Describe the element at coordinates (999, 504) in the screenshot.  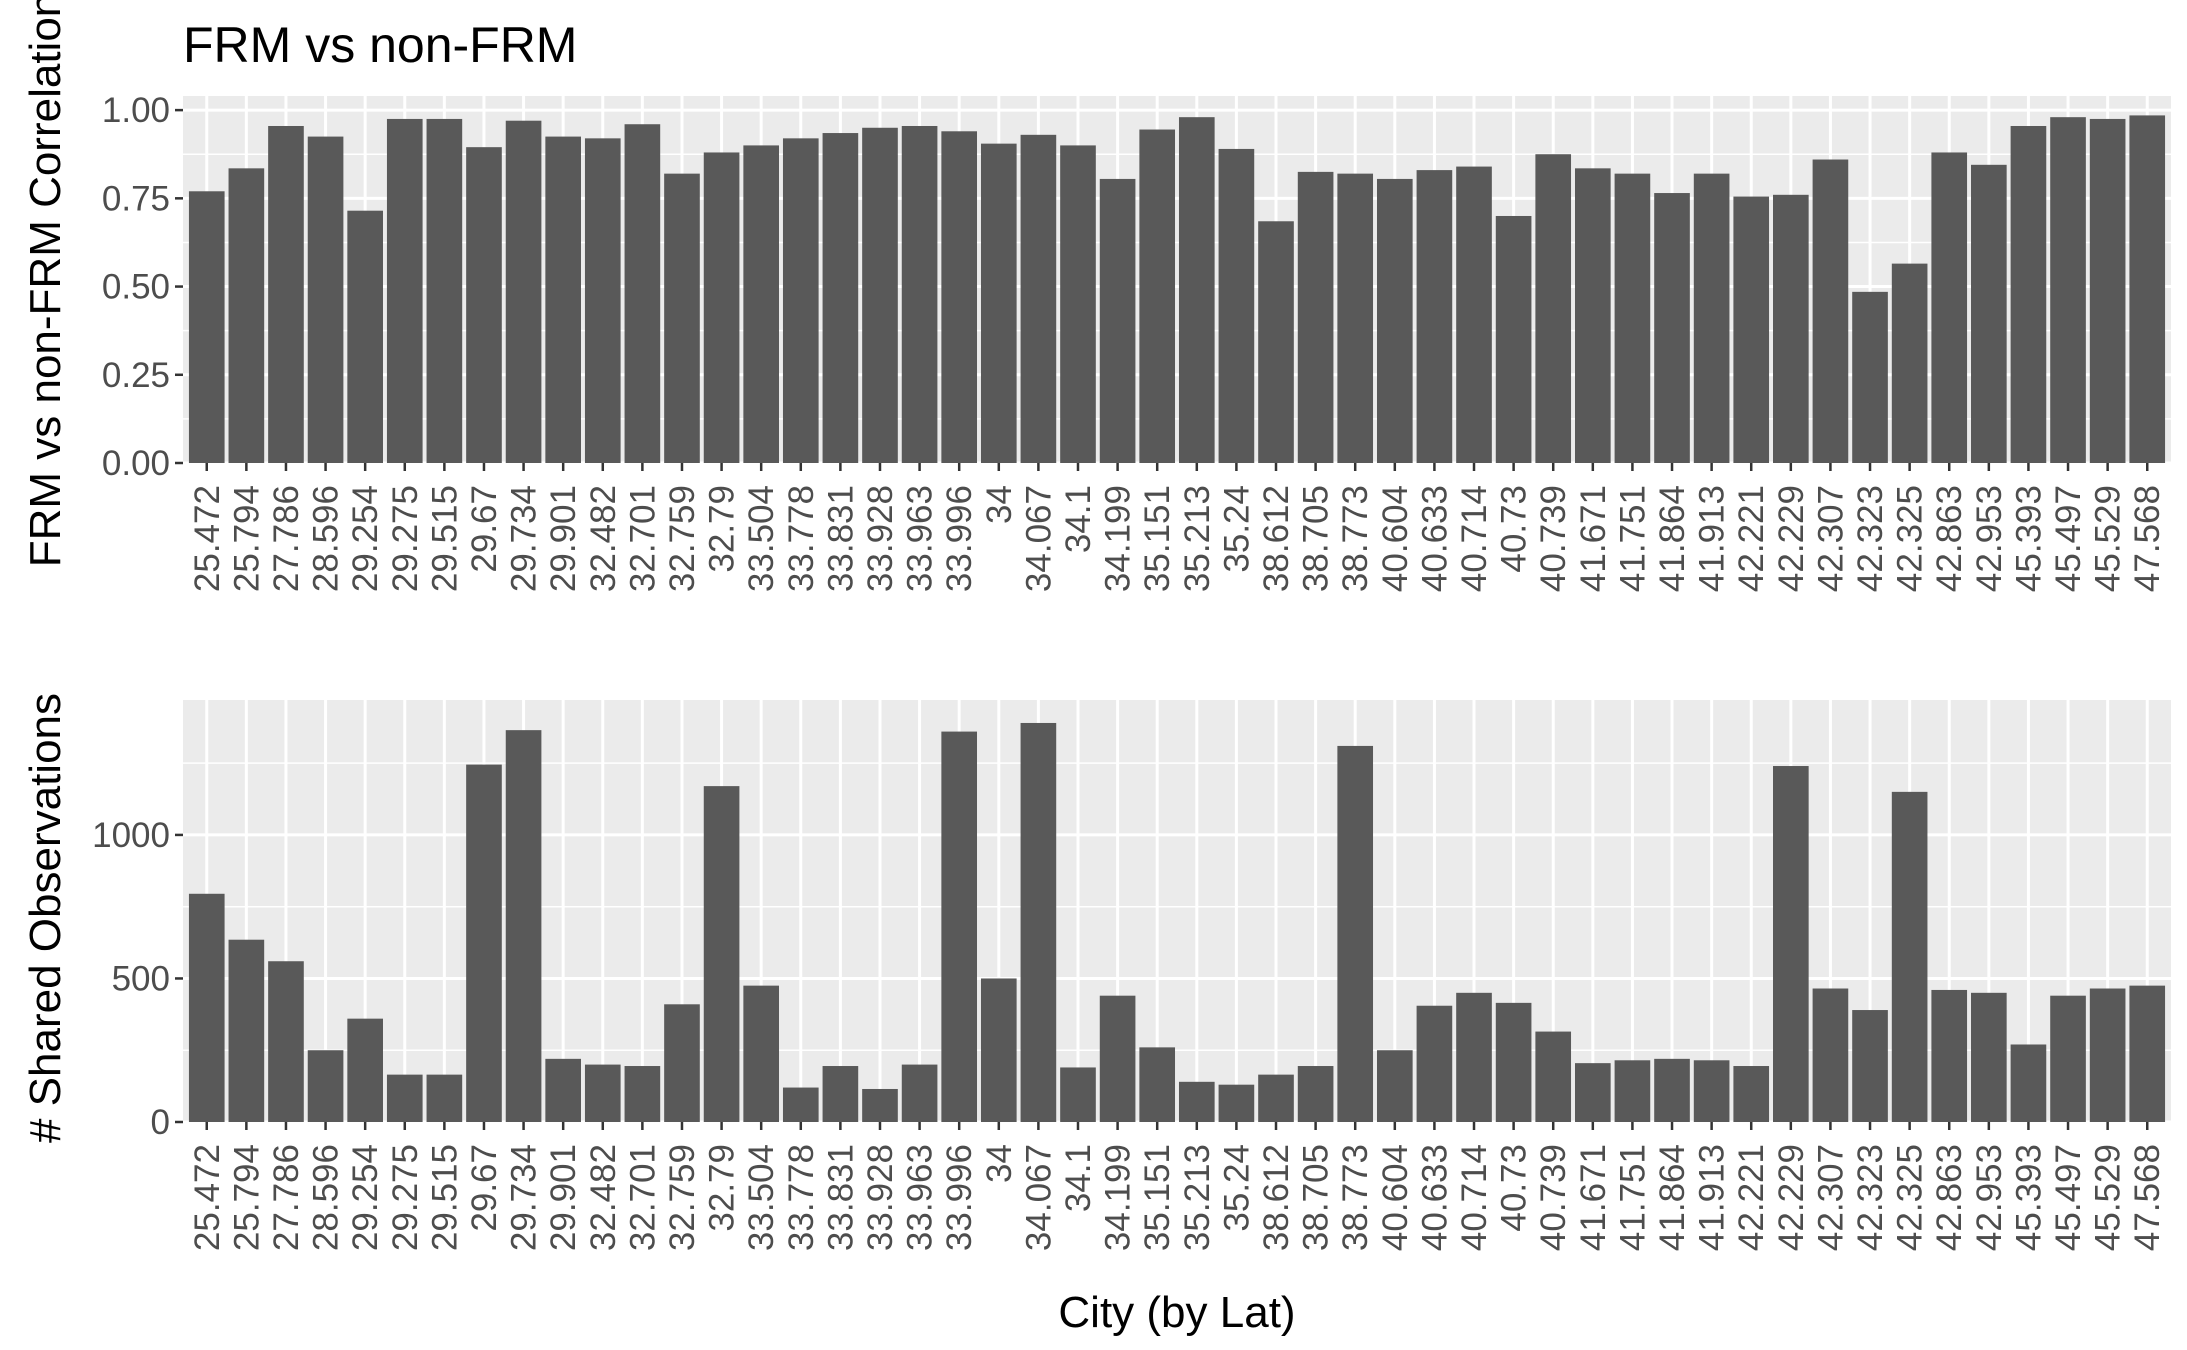
I see `correlation-x-tick-label: 34` at that location.